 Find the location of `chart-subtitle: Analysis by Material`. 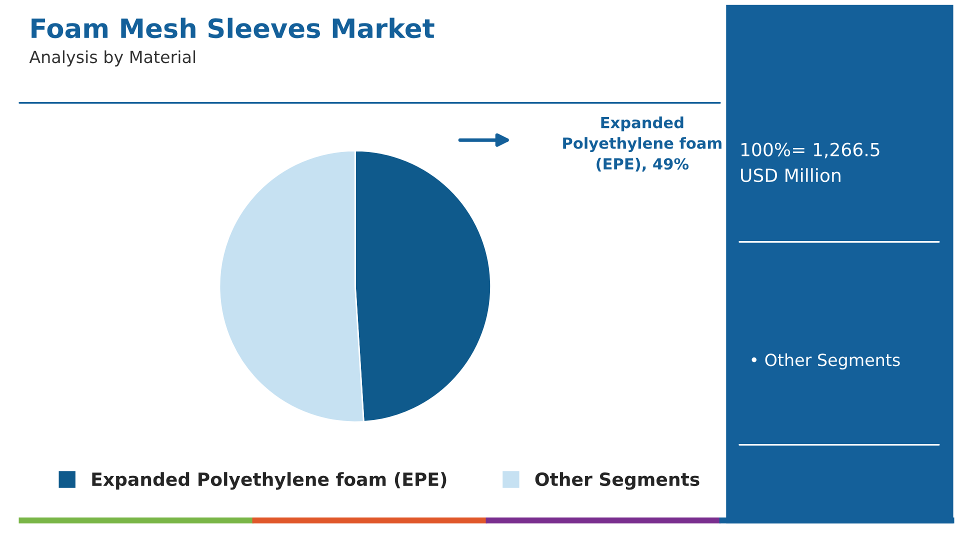

chart-subtitle: Analysis by Material is located at coordinates (112, 58).